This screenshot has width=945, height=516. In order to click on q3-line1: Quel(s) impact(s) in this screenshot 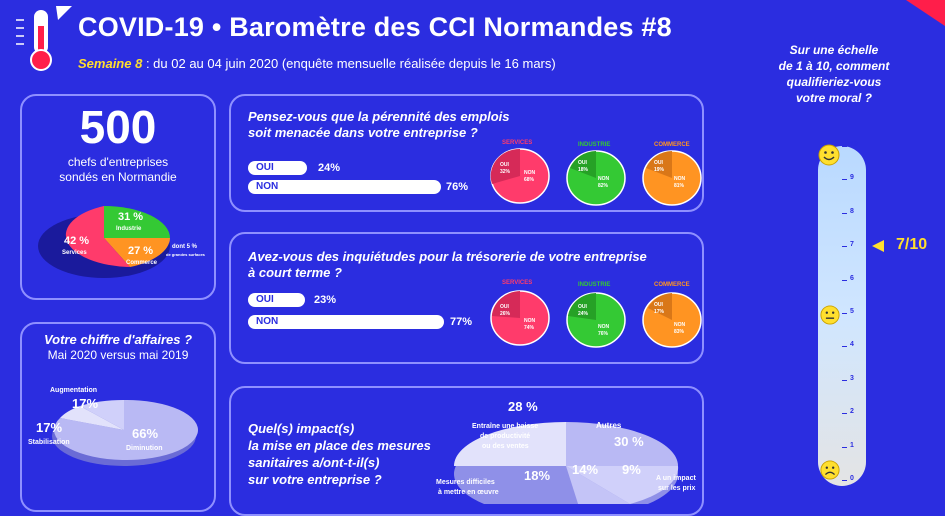, I will do `click(301, 428)`.